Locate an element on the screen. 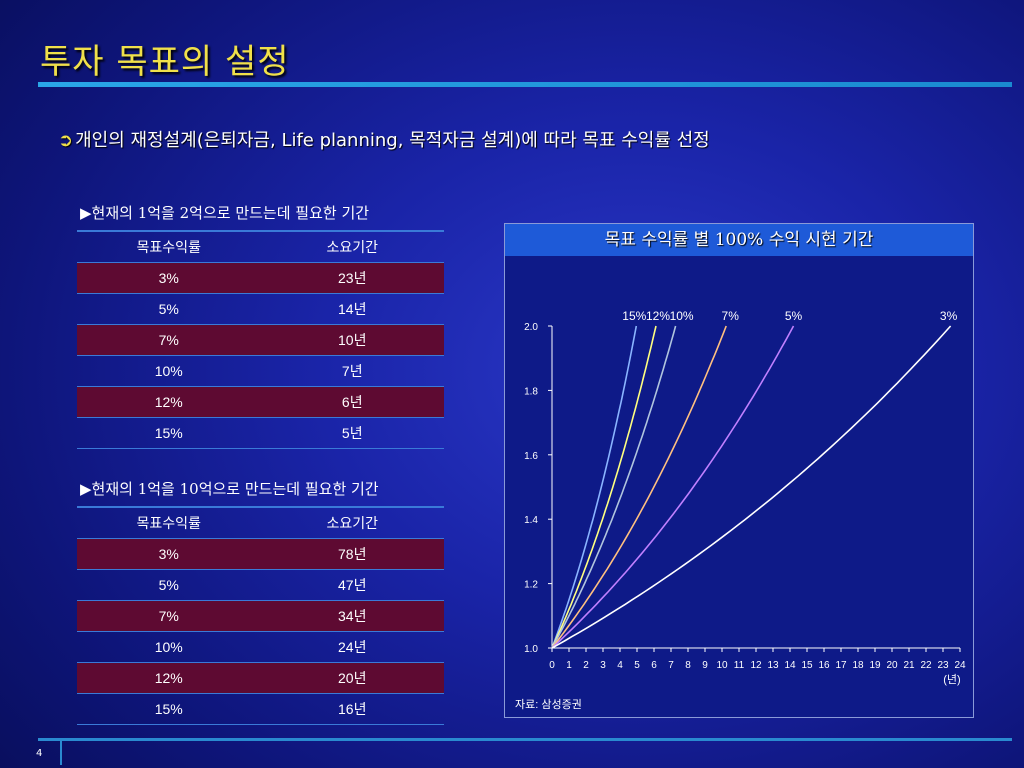 This screenshot has height=768, width=1024. series-line-10pct is located at coordinates (614, 487).